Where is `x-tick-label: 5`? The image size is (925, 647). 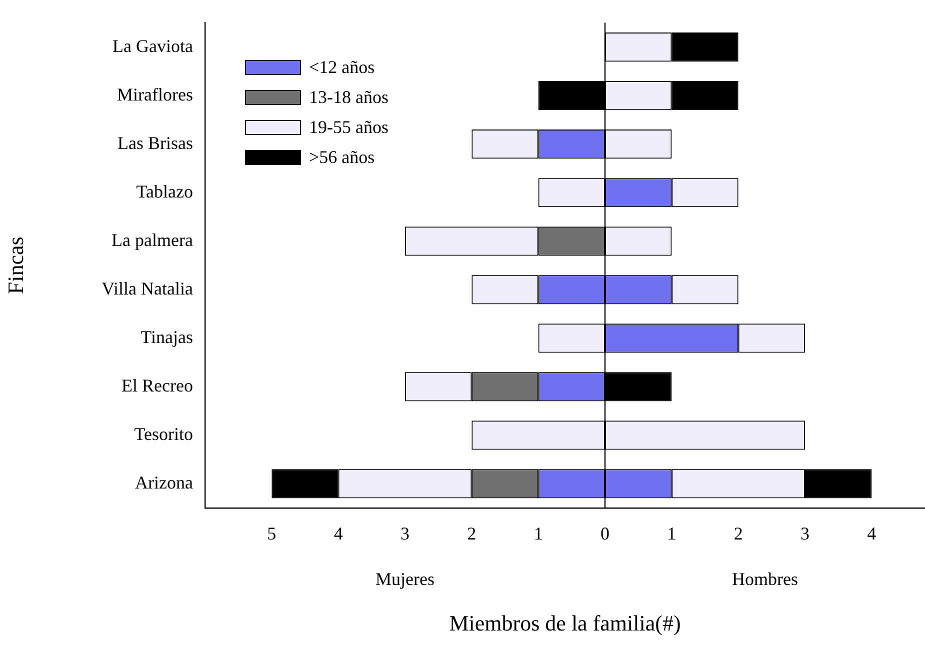 x-tick-label: 5 is located at coordinates (271, 534).